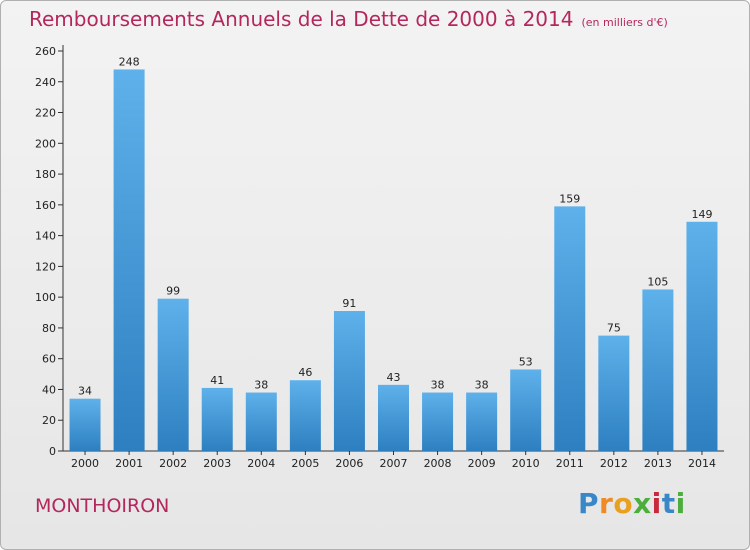 The image size is (750, 550). Describe the element at coordinates (45, 236) in the screenshot. I see `y-tick-label: 140` at that location.